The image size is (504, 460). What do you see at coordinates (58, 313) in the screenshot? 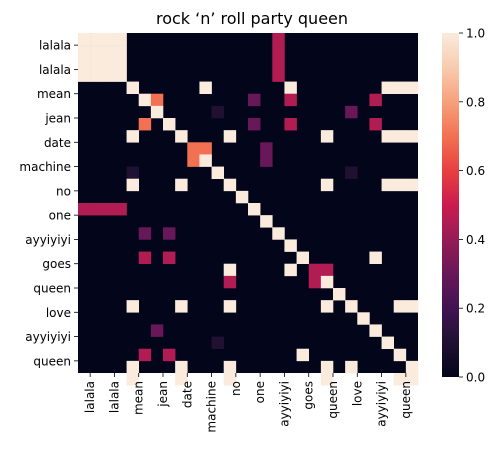
I see `row-tick-label: love` at bounding box center [58, 313].